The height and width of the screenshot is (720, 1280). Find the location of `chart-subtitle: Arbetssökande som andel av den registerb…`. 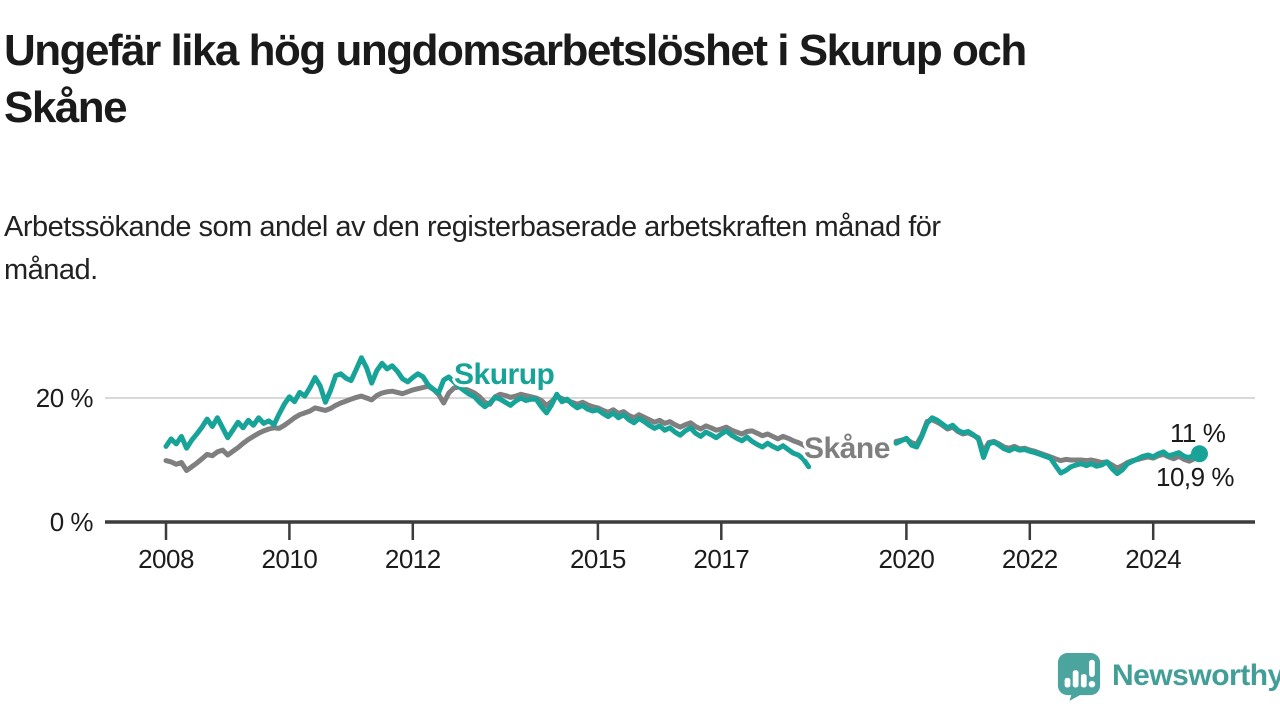

chart-subtitle: Arbetssökande som andel av den registerb… is located at coordinates (609, 249).